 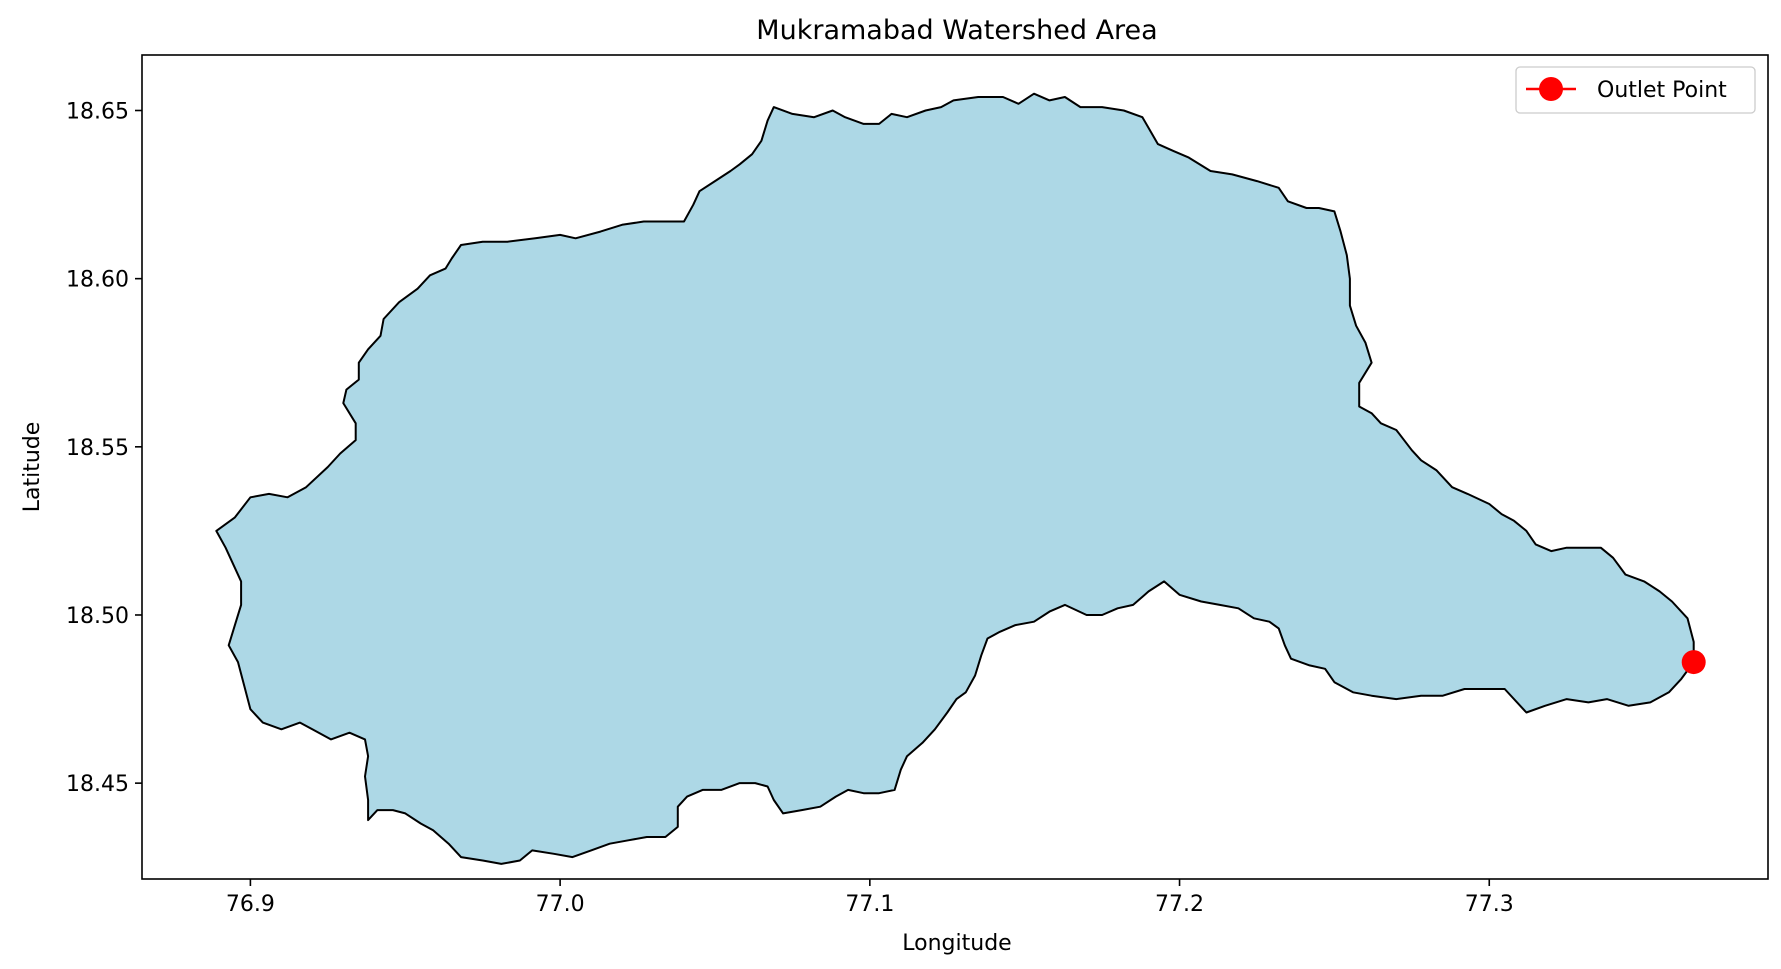 What do you see at coordinates (1551, 89) in the screenshot?
I see `legend-marker-swatch` at bounding box center [1551, 89].